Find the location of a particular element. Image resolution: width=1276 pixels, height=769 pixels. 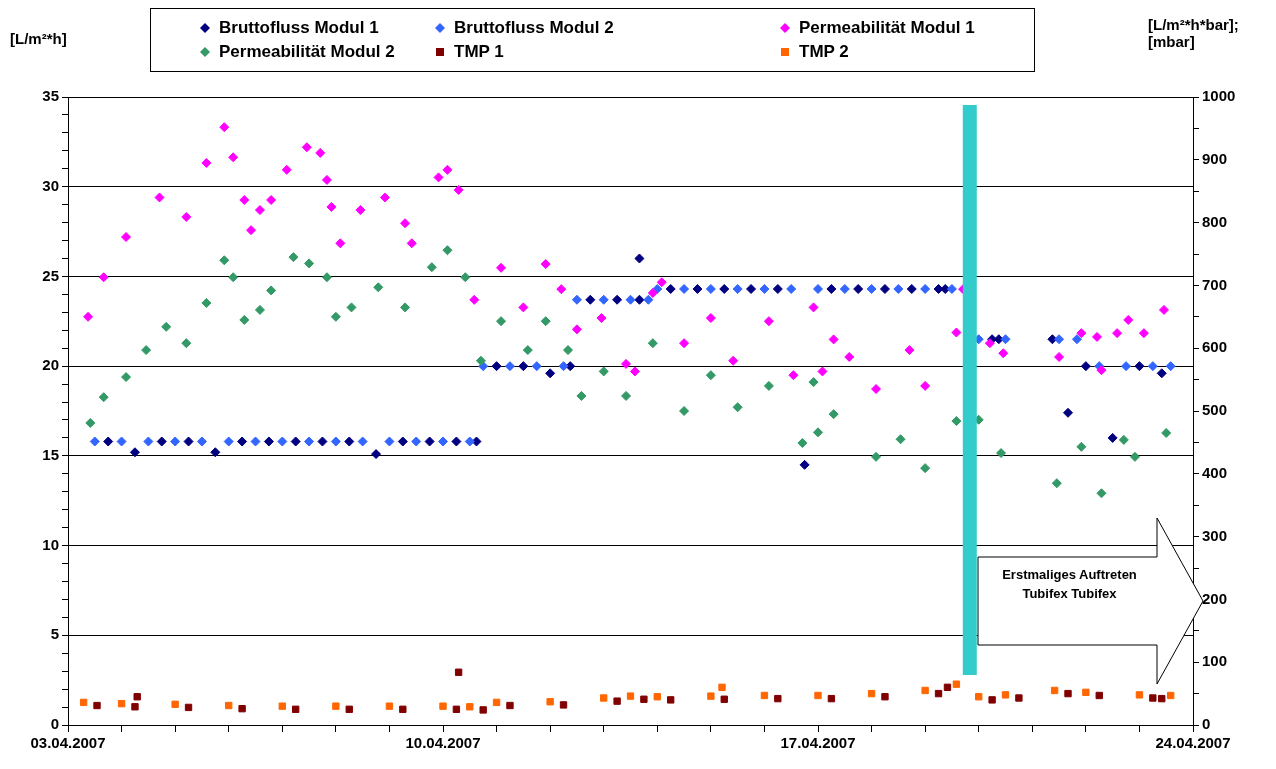

y-tick-label: 5 is located at coordinates (54, 634).